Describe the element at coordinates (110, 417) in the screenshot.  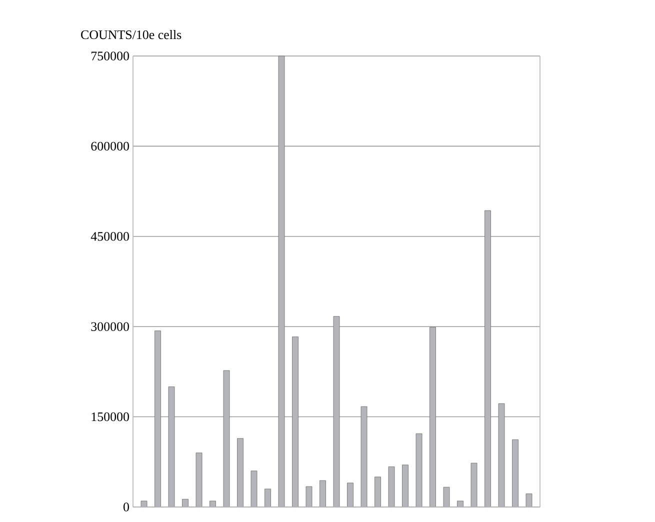
I see `y-tick-label: 150000` at that location.